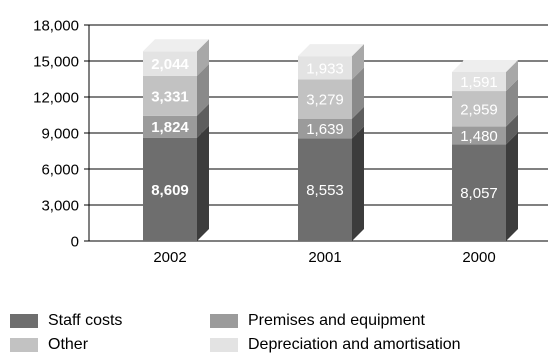 The image size is (552, 356). What do you see at coordinates (331, 50) in the screenshot?
I see `bar-top-depreciation-and-amortisation-2001` at bounding box center [331, 50].